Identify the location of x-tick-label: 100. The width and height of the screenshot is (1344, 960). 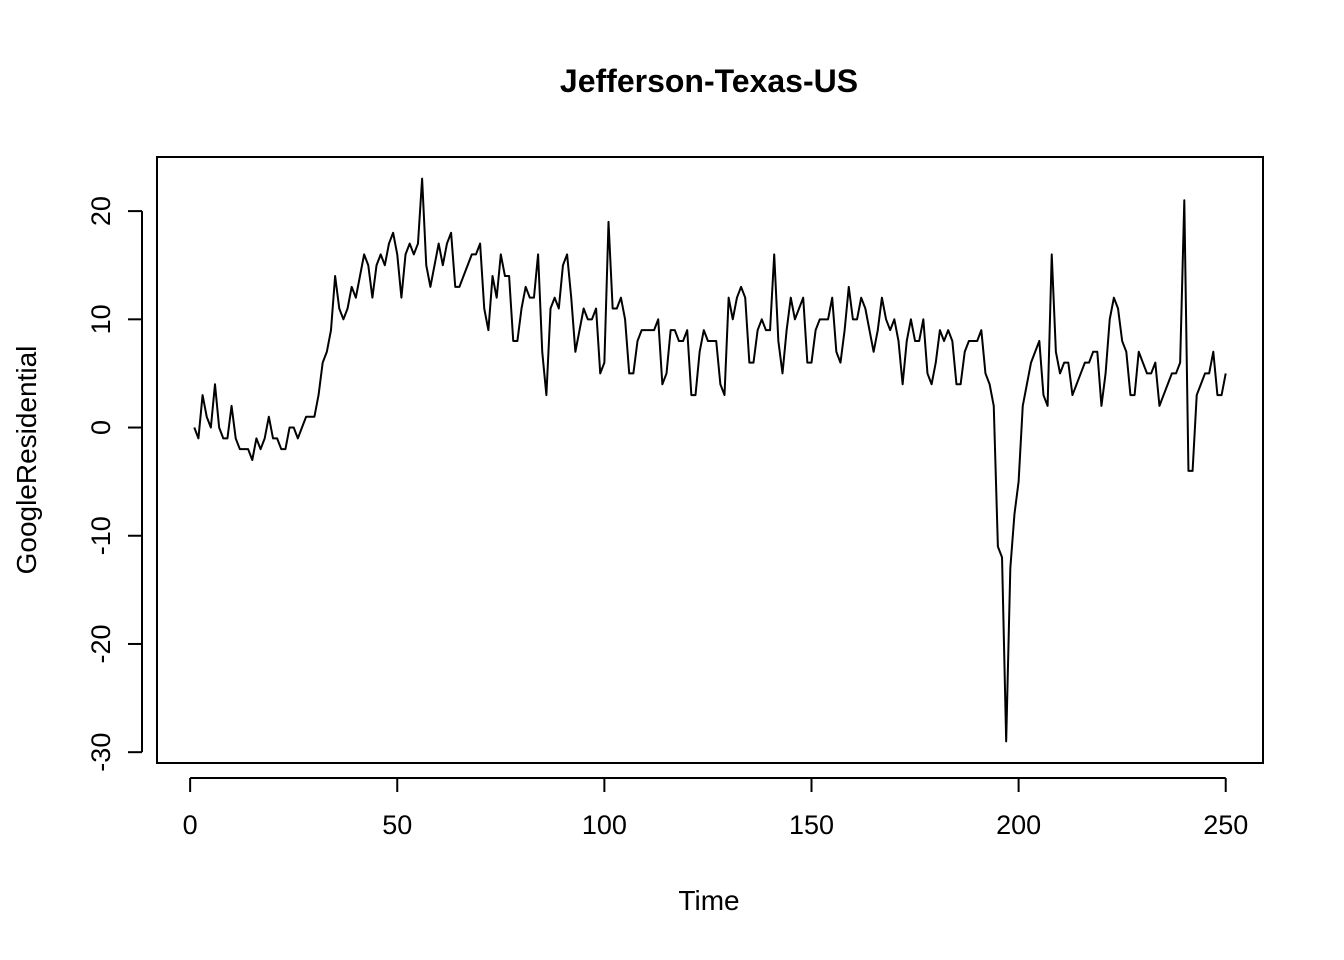
(604, 825).